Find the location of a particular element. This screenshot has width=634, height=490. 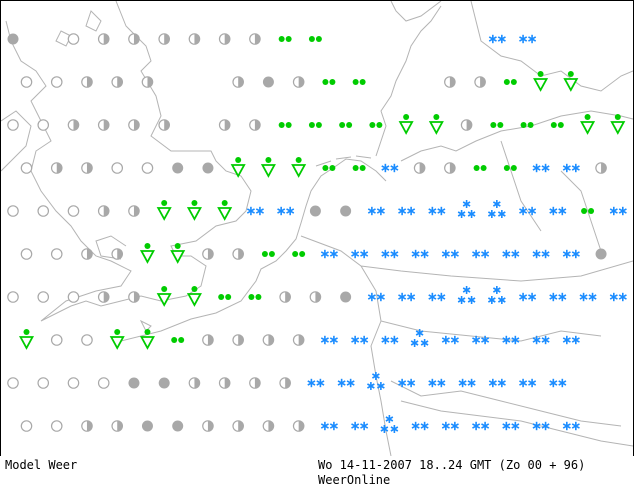

border-south is located at coordinates (506, 403).